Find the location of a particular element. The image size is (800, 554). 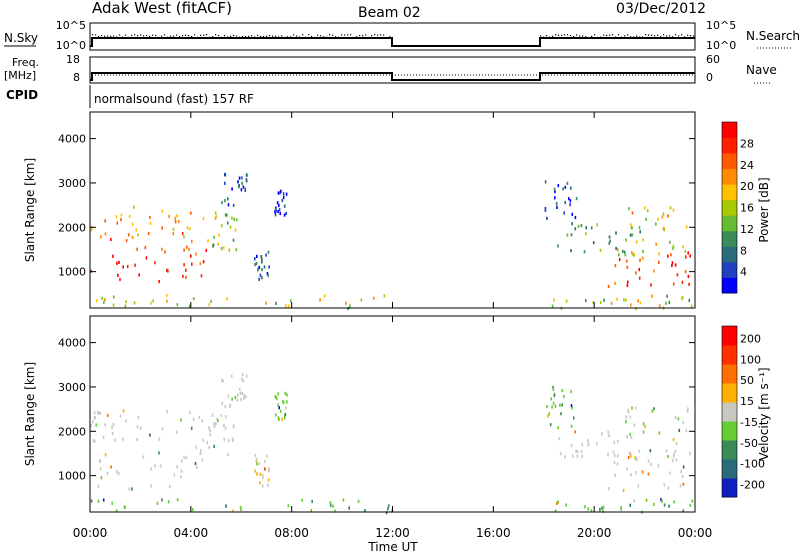

colorbar-tick-label: 12 is located at coordinates (747, 229).